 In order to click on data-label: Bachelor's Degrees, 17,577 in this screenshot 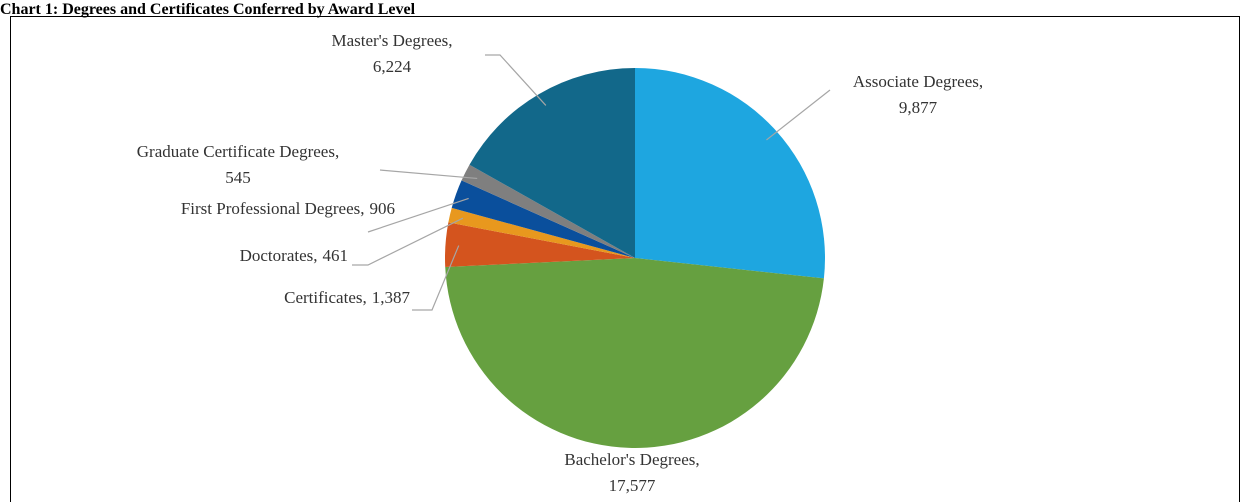, I will do `click(631, 472)`.